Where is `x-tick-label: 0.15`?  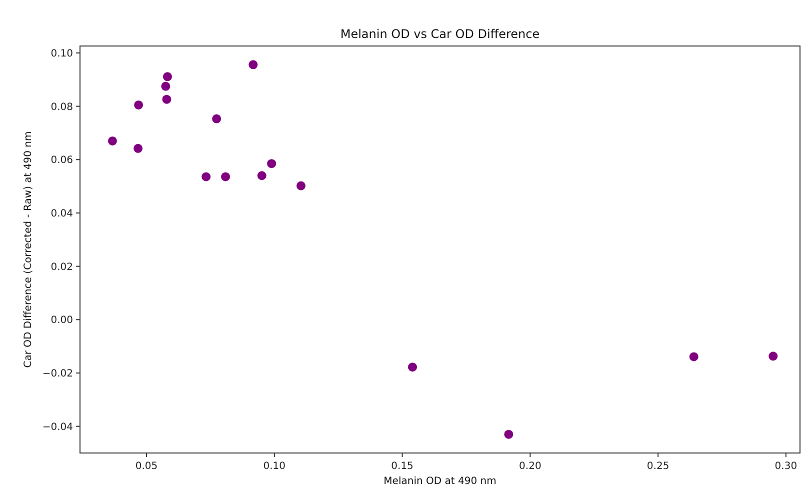 x-tick-label: 0.15 is located at coordinates (402, 466).